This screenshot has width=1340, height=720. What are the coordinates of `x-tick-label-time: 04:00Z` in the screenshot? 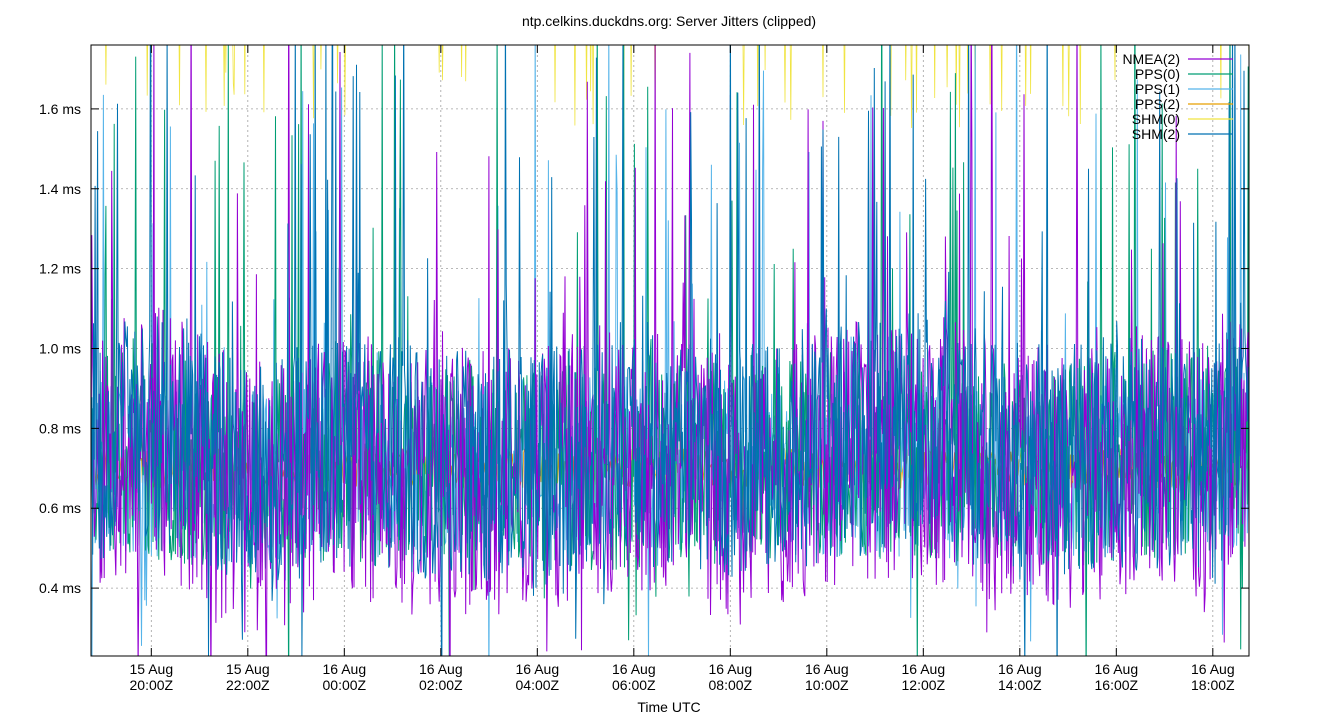 It's located at (538, 685).